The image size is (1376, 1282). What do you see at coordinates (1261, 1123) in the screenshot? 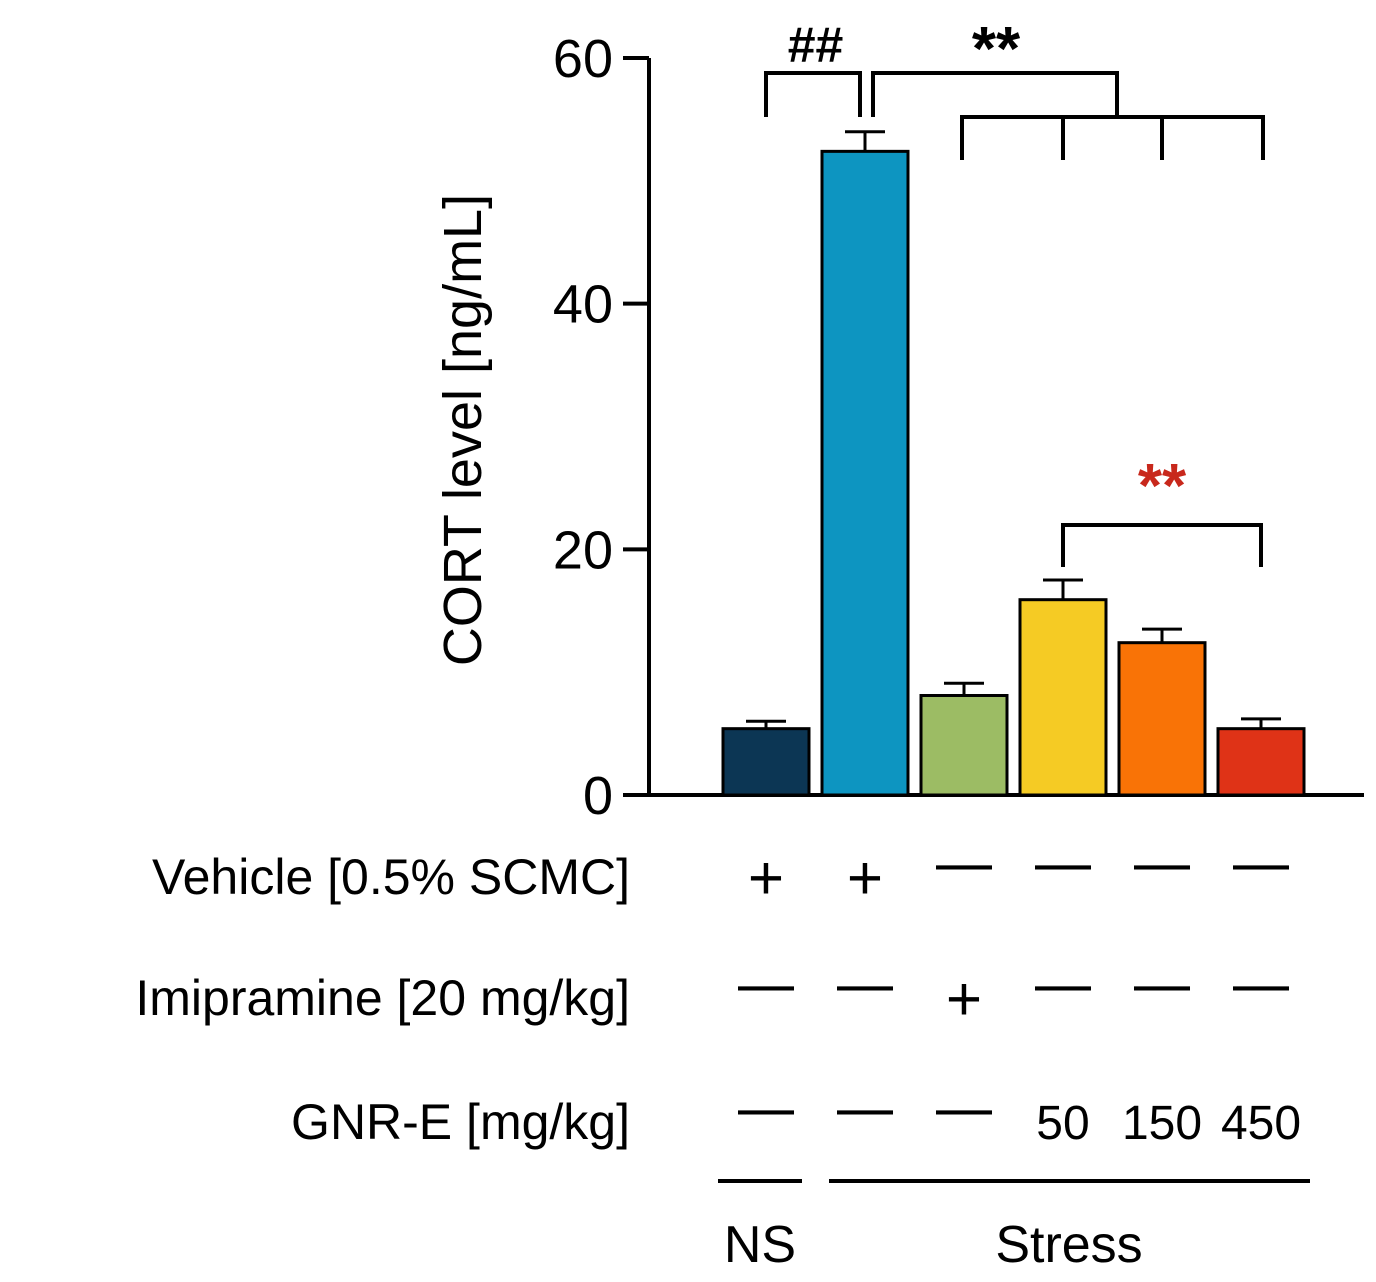
I see `dose-value: 450` at bounding box center [1261, 1123].